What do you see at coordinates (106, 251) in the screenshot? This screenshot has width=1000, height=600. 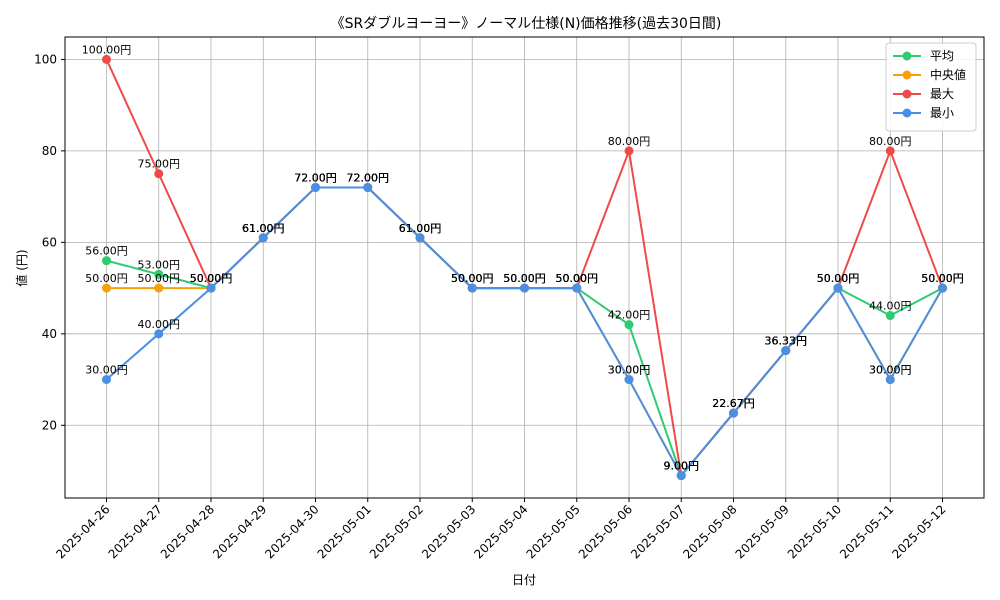 I see `data-label: 56.00円` at bounding box center [106, 251].